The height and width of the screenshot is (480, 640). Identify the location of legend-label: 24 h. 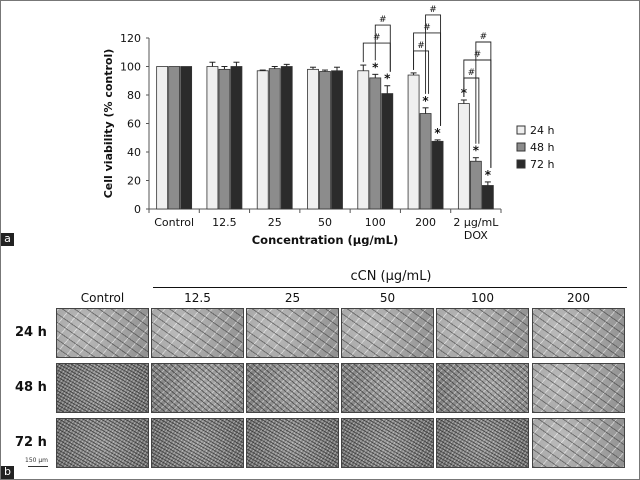
(542, 130).